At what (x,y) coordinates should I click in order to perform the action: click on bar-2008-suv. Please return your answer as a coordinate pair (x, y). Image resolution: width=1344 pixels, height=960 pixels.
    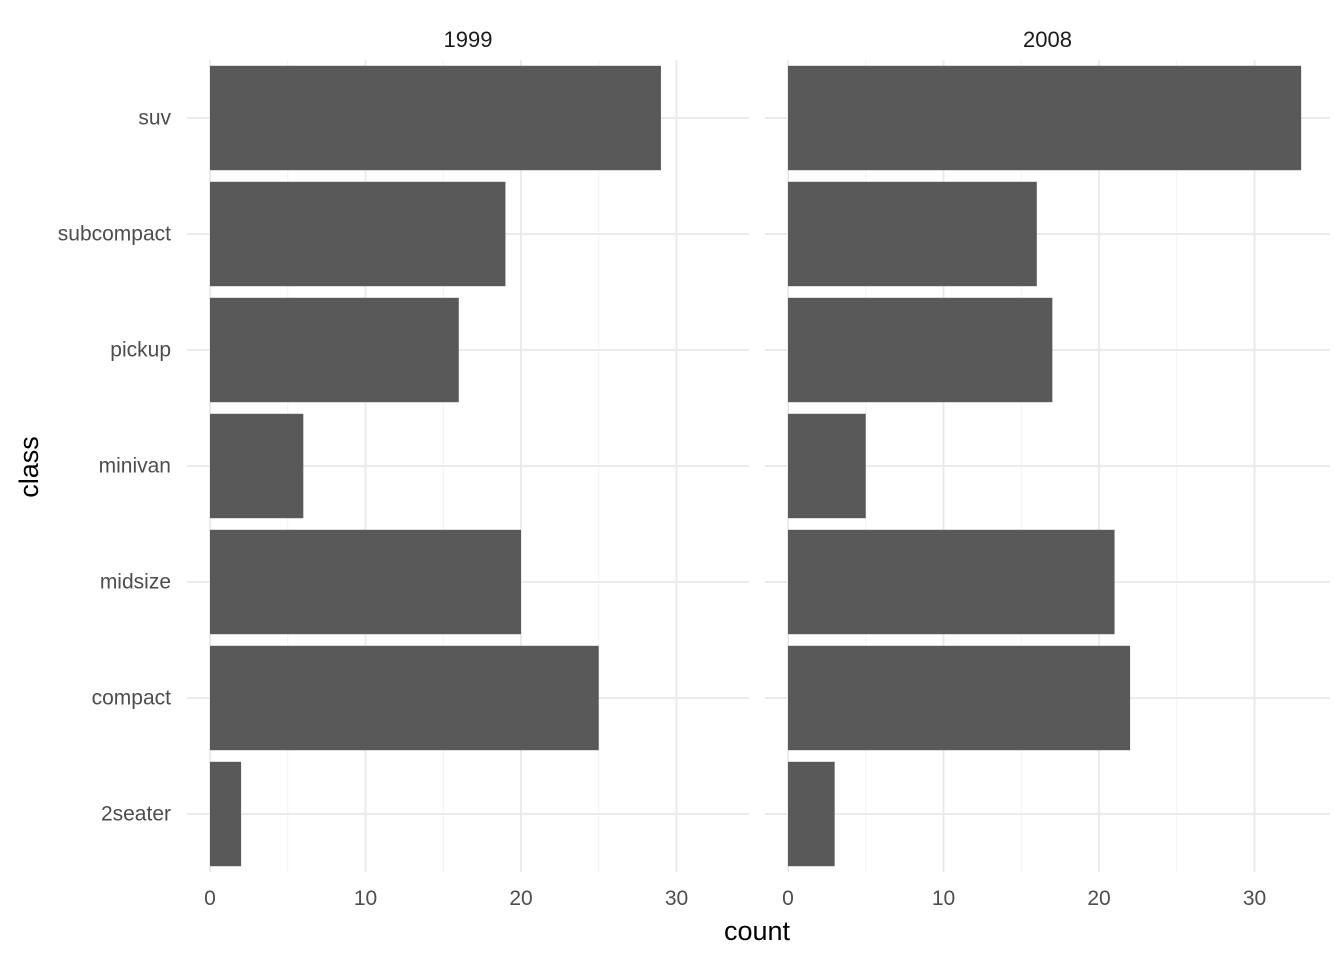
    Looking at the image, I should click on (1045, 118).